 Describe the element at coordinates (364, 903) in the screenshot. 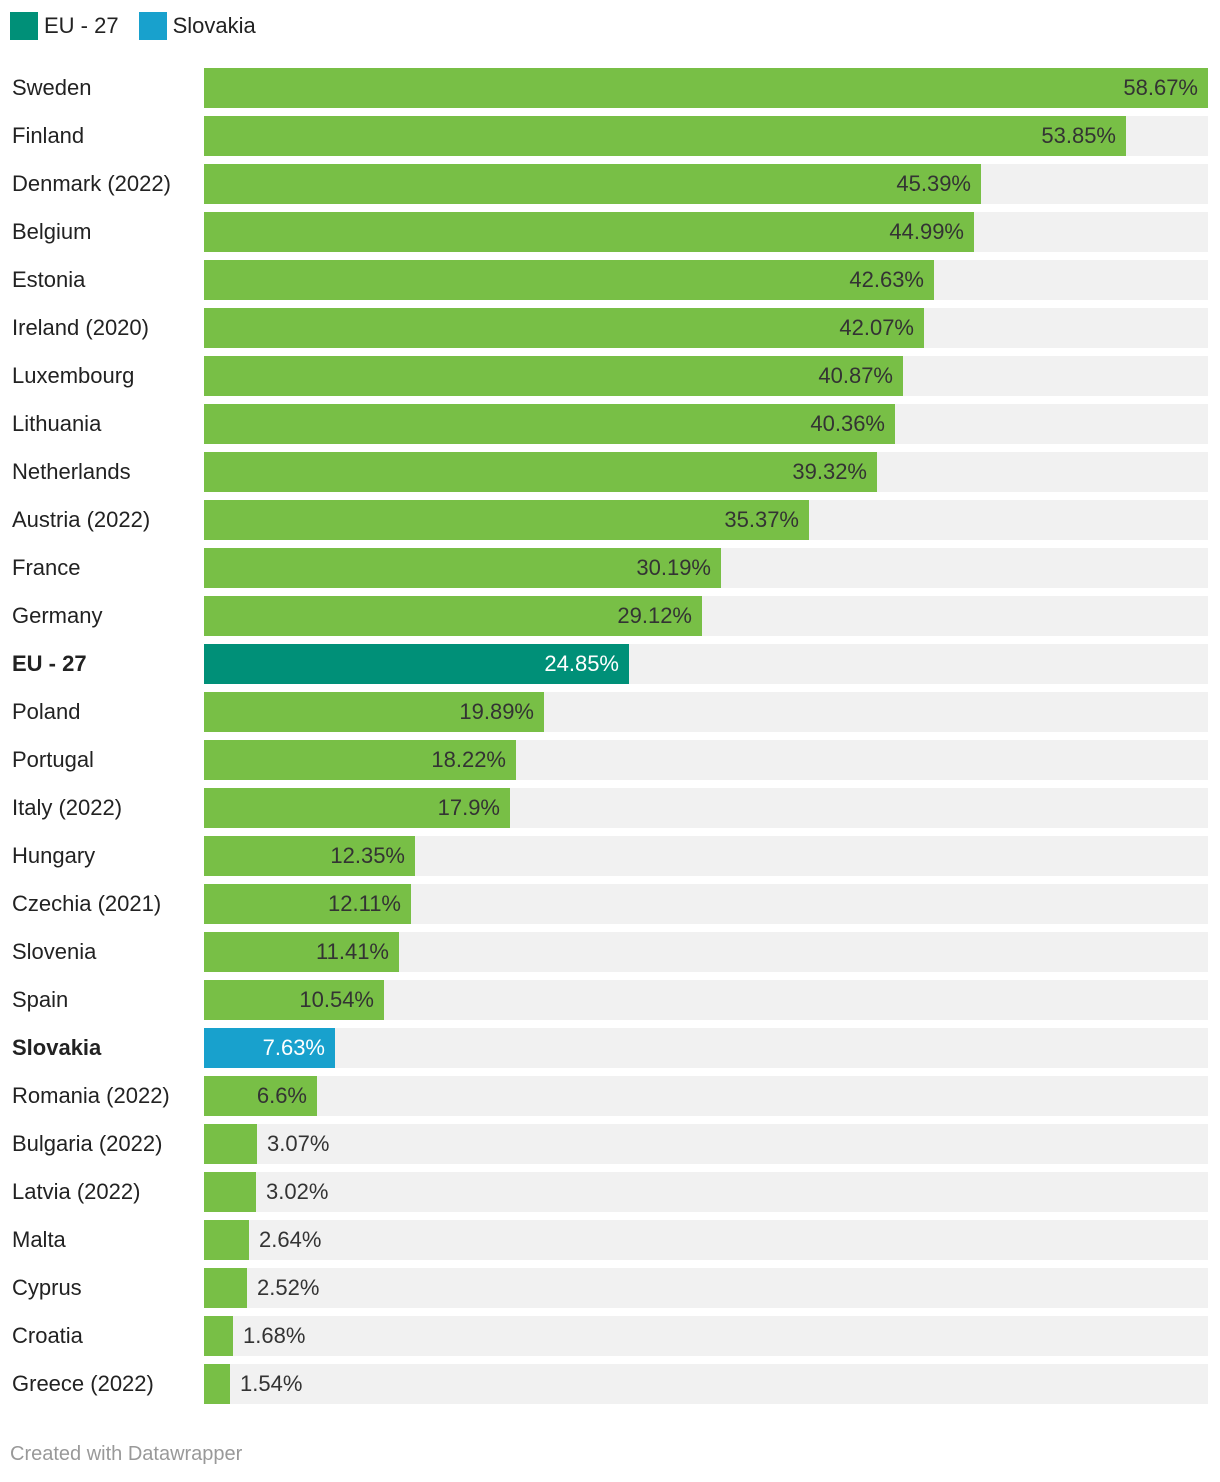

I see `value-label: 12.11%` at that location.